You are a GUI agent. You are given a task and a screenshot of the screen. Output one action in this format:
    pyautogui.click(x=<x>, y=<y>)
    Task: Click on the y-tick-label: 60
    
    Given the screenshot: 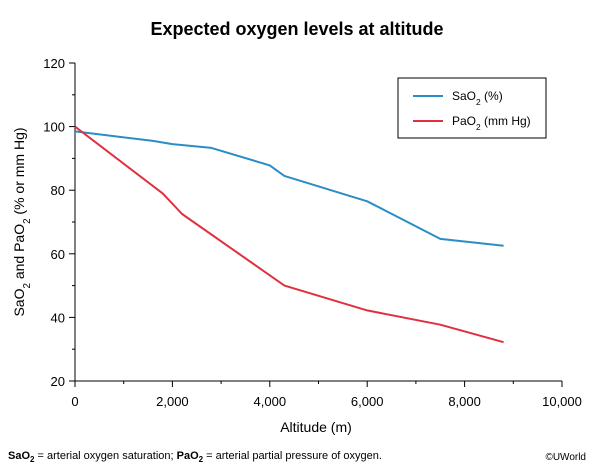 What is the action you would take?
    pyautogui.click(x=58, y=254)
    